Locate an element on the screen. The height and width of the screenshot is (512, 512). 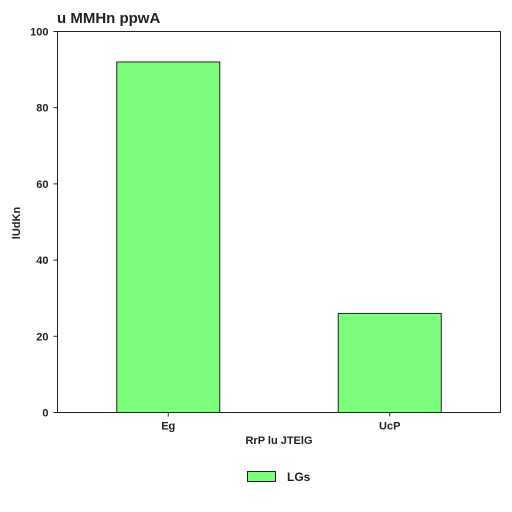
y-tick-label: 80 is located at coordinates (42, 109).